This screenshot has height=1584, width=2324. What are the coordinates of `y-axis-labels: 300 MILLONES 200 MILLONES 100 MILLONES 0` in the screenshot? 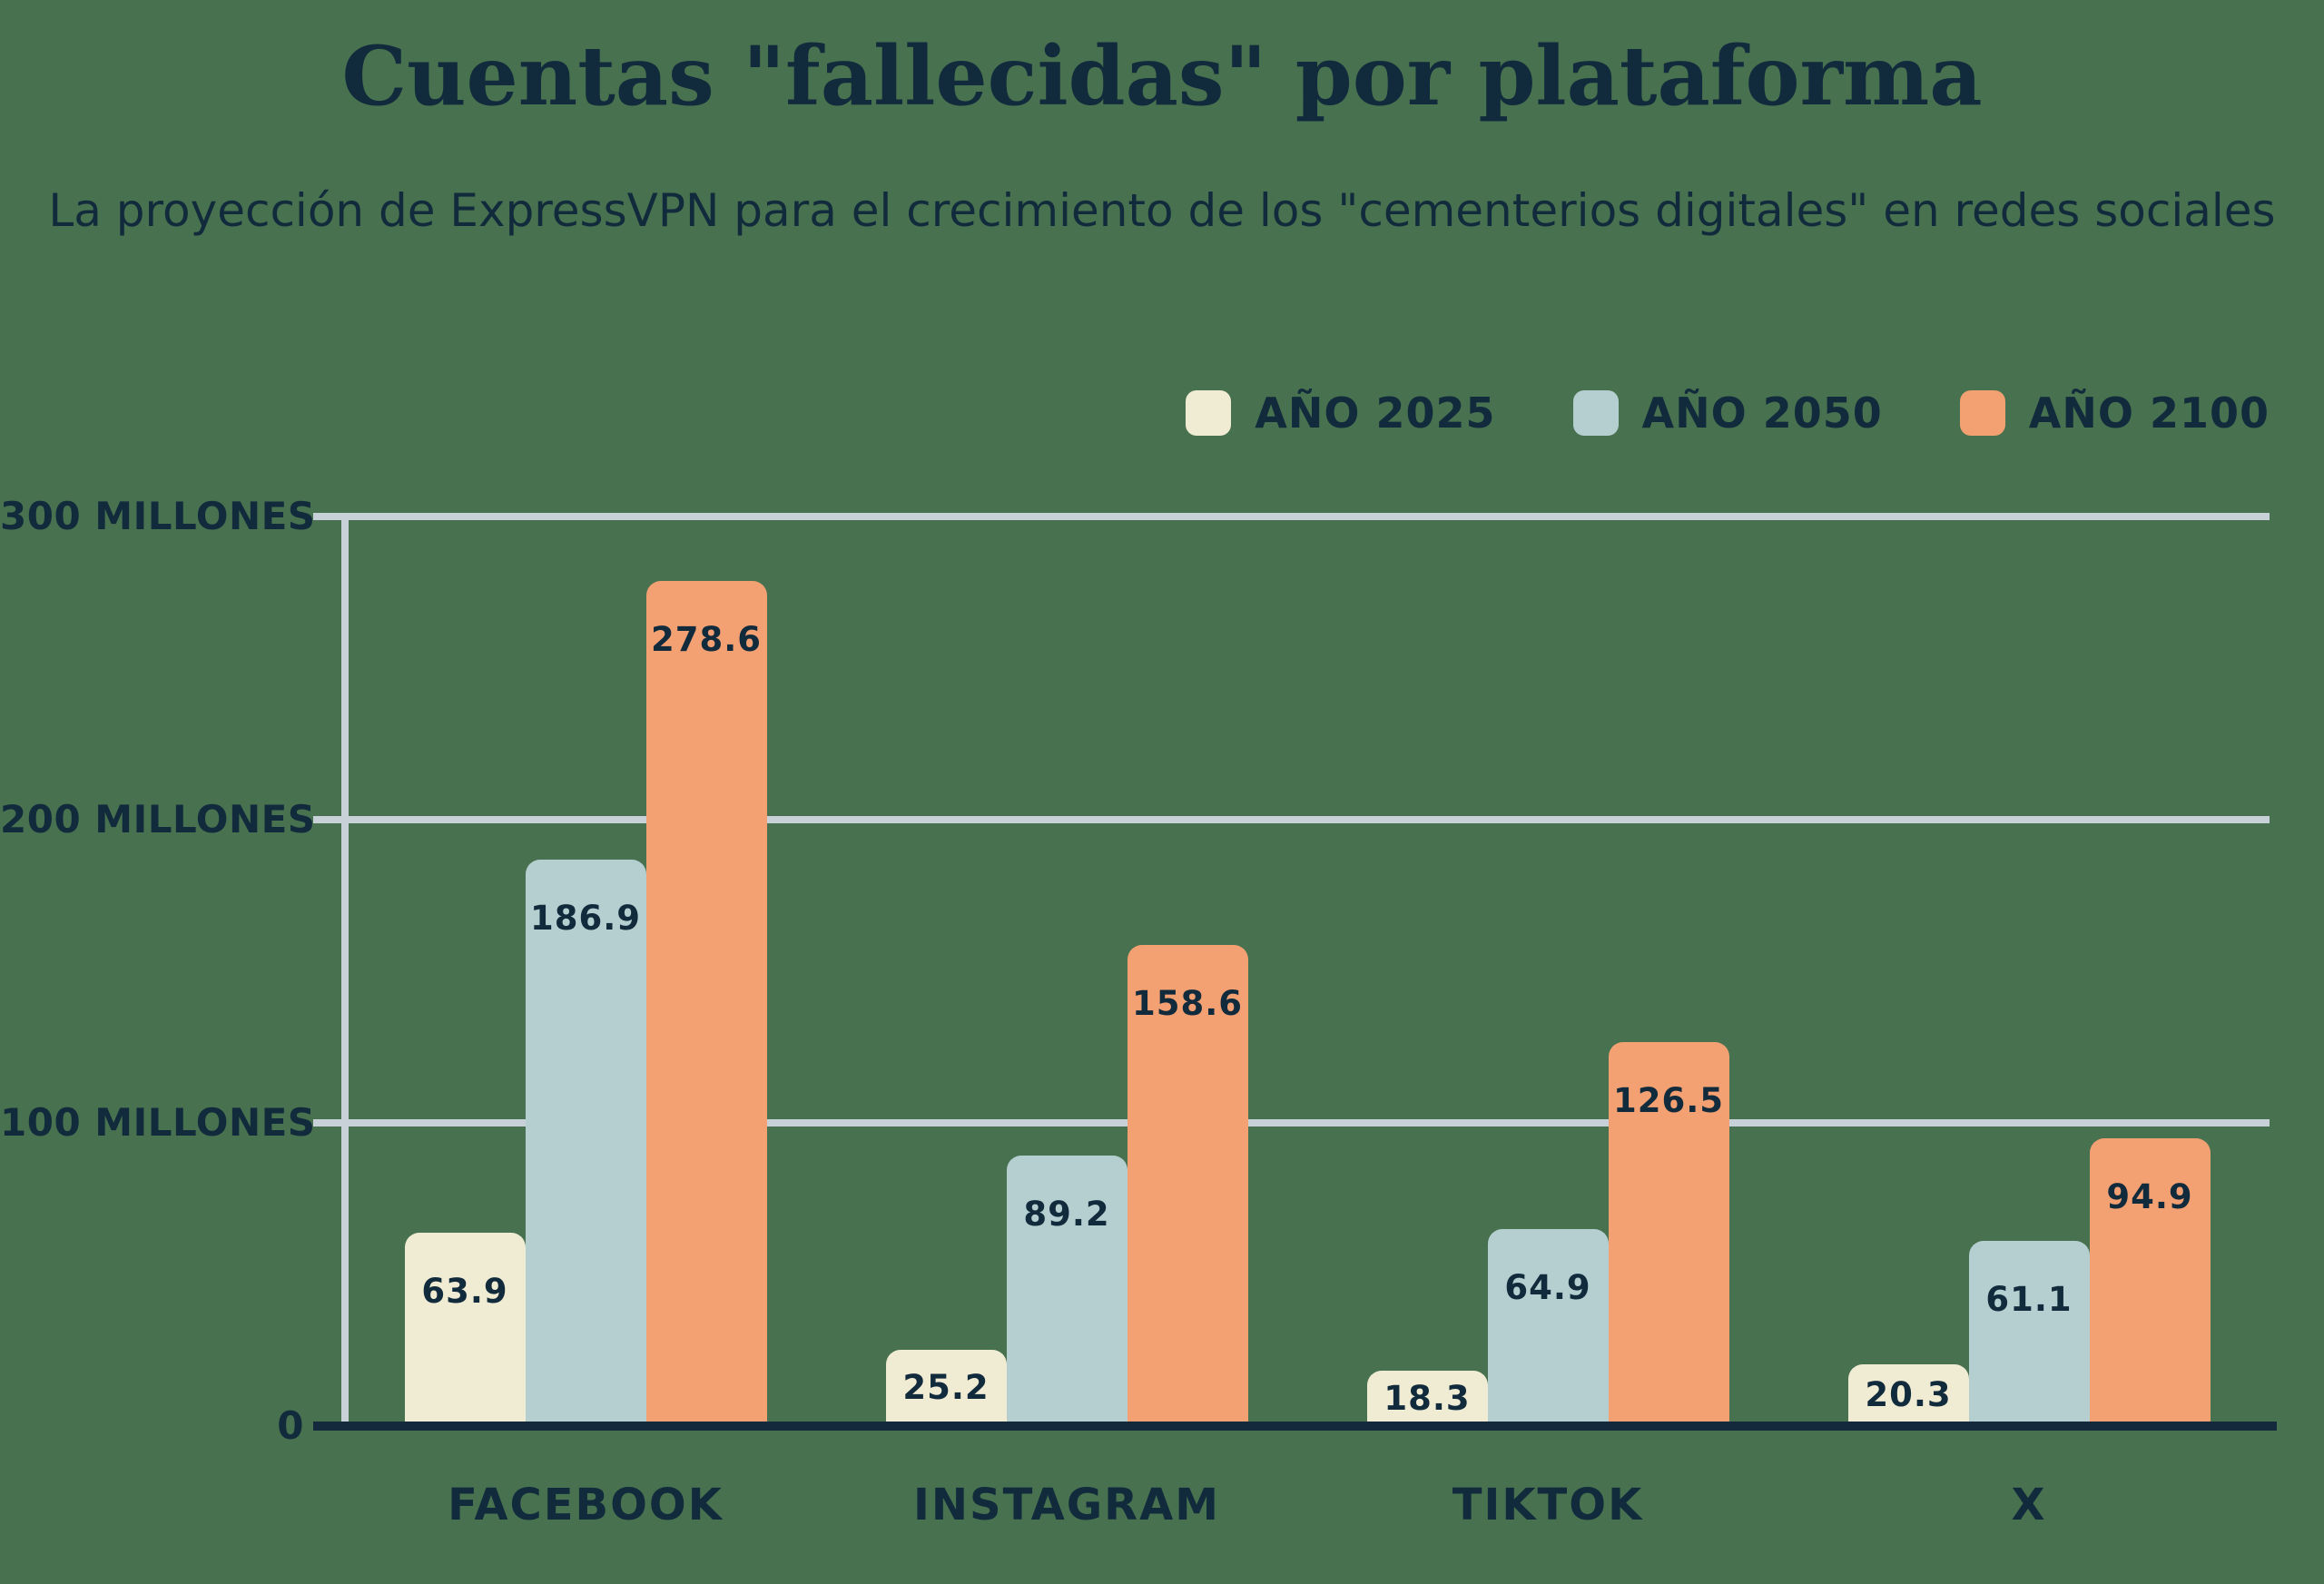 It's located at (158, 792).